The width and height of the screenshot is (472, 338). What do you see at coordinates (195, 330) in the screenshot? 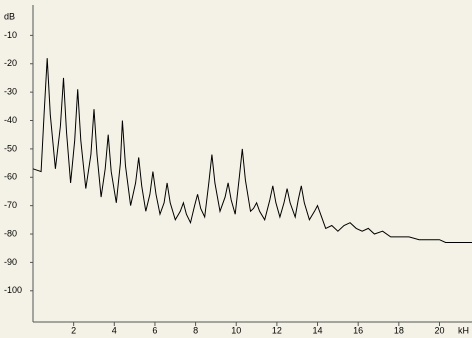
I see `x-tick-label: 8` at bounding box center [195, 330].